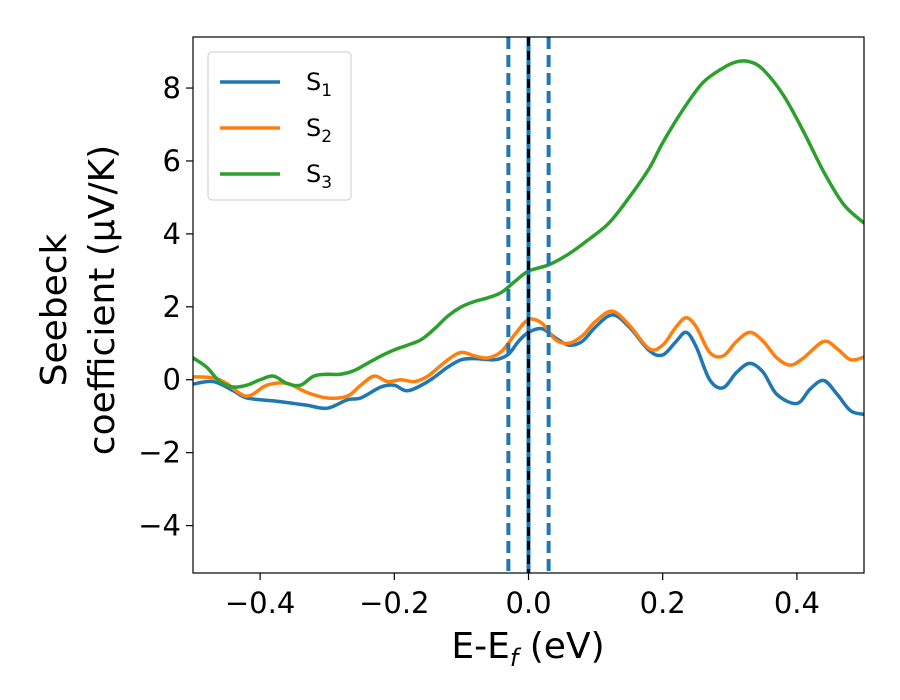 This screenshot has width=900, height=700. Describe the element at coordinates (172, 380) in the screenshot. I see `y-tick-label: 0` at that location.